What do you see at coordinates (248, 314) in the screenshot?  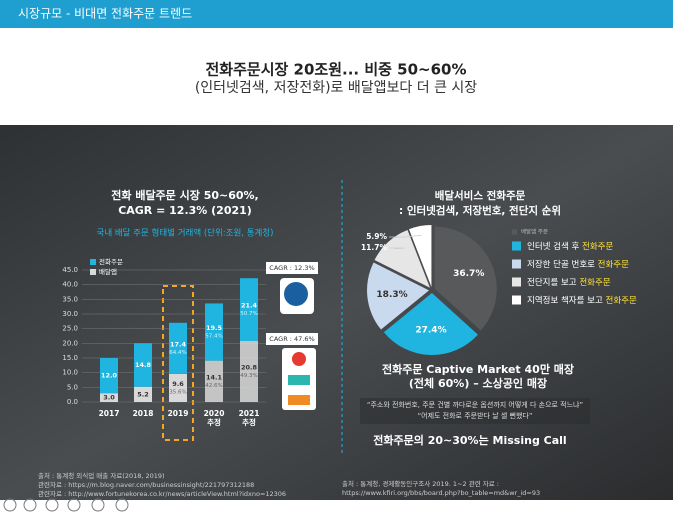 I see `percent-label: 50.7%` at bounding box center [248, 314].